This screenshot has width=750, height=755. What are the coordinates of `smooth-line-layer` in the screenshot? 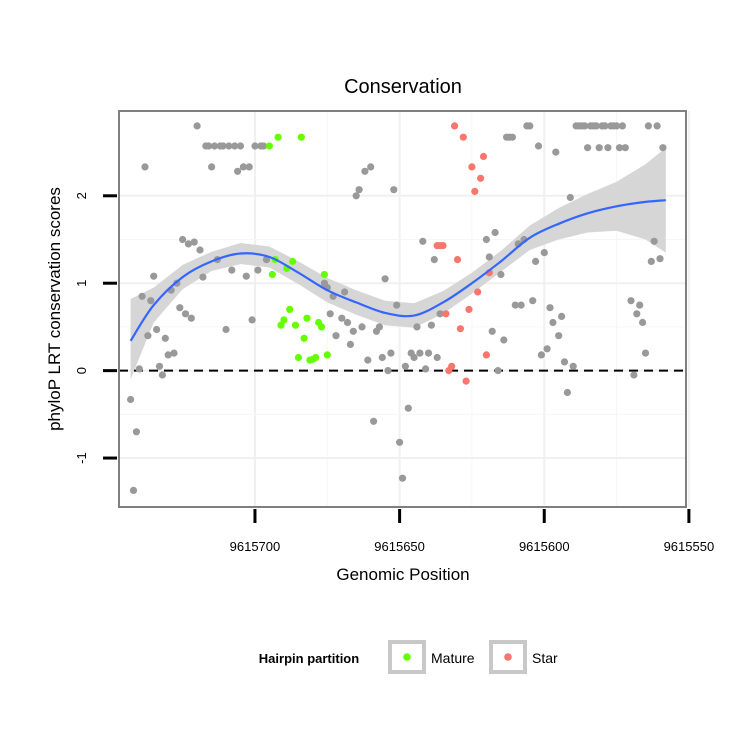 It's located at (397, 270).